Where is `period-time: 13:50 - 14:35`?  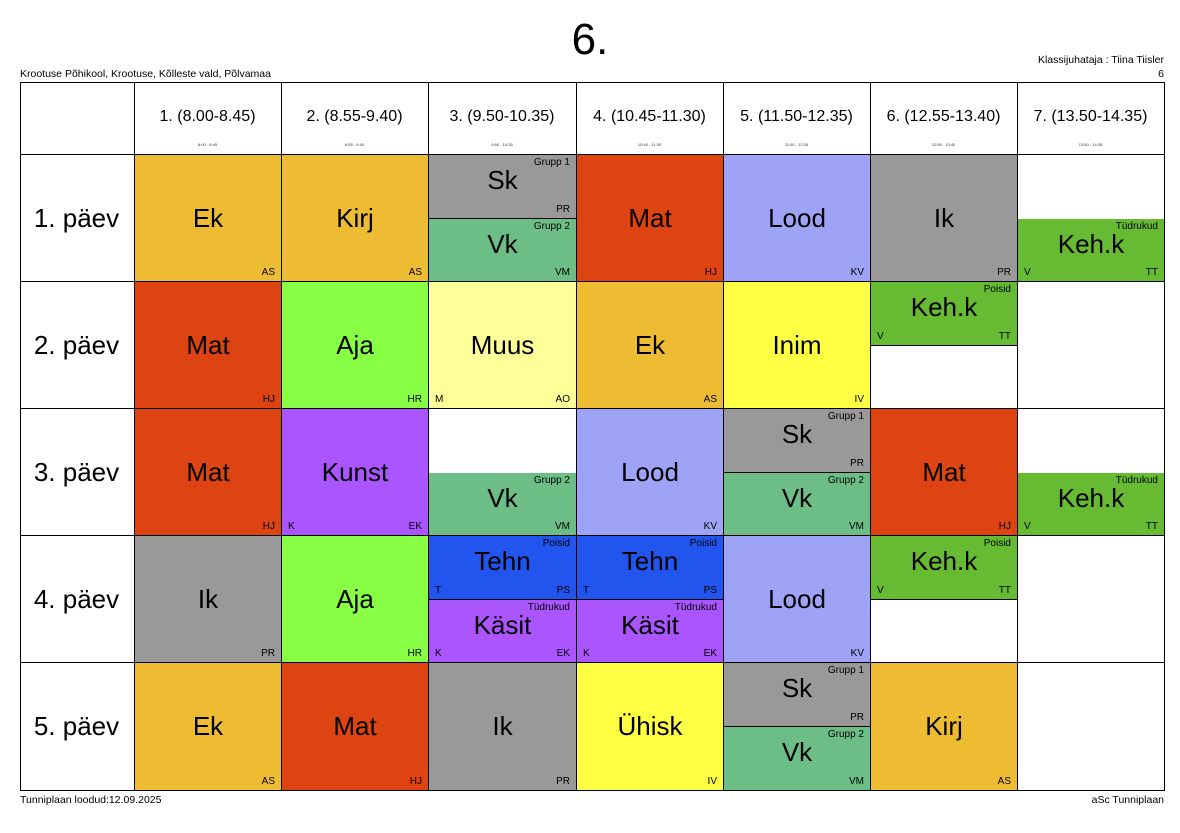 period-time: 13:50 - 14:35 is located at coordinates (1090, 144).